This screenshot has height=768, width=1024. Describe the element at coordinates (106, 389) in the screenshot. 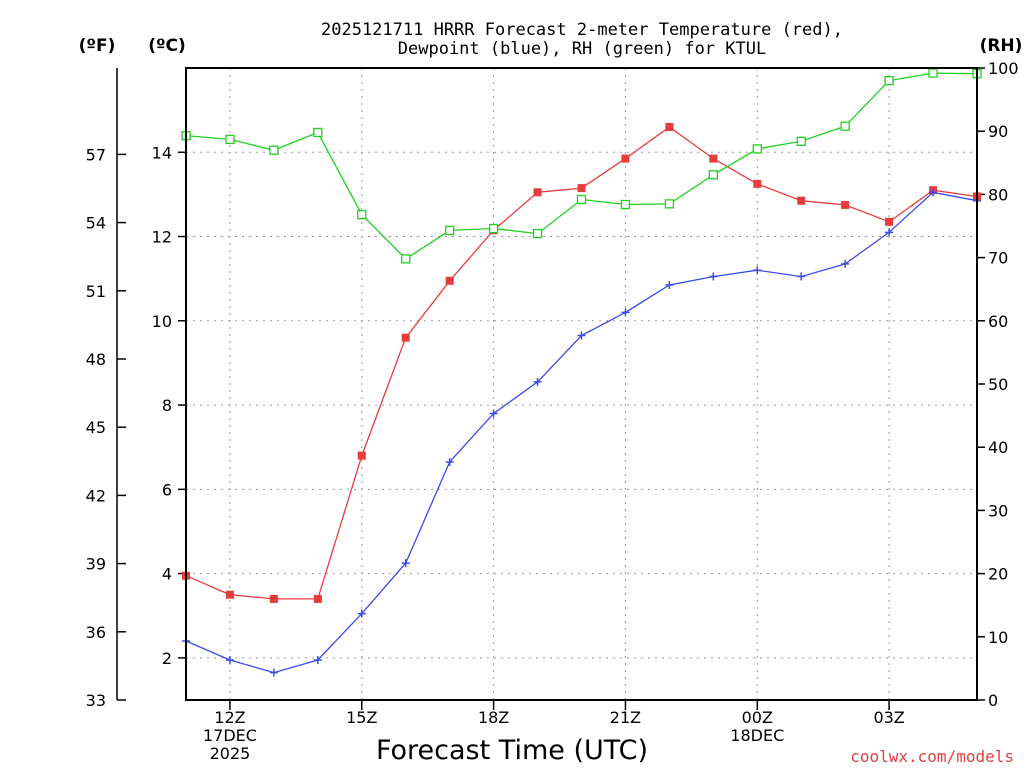

I see `fahrenheit-axis: 33 36 39 42 45 48 51 54 57` at that location.